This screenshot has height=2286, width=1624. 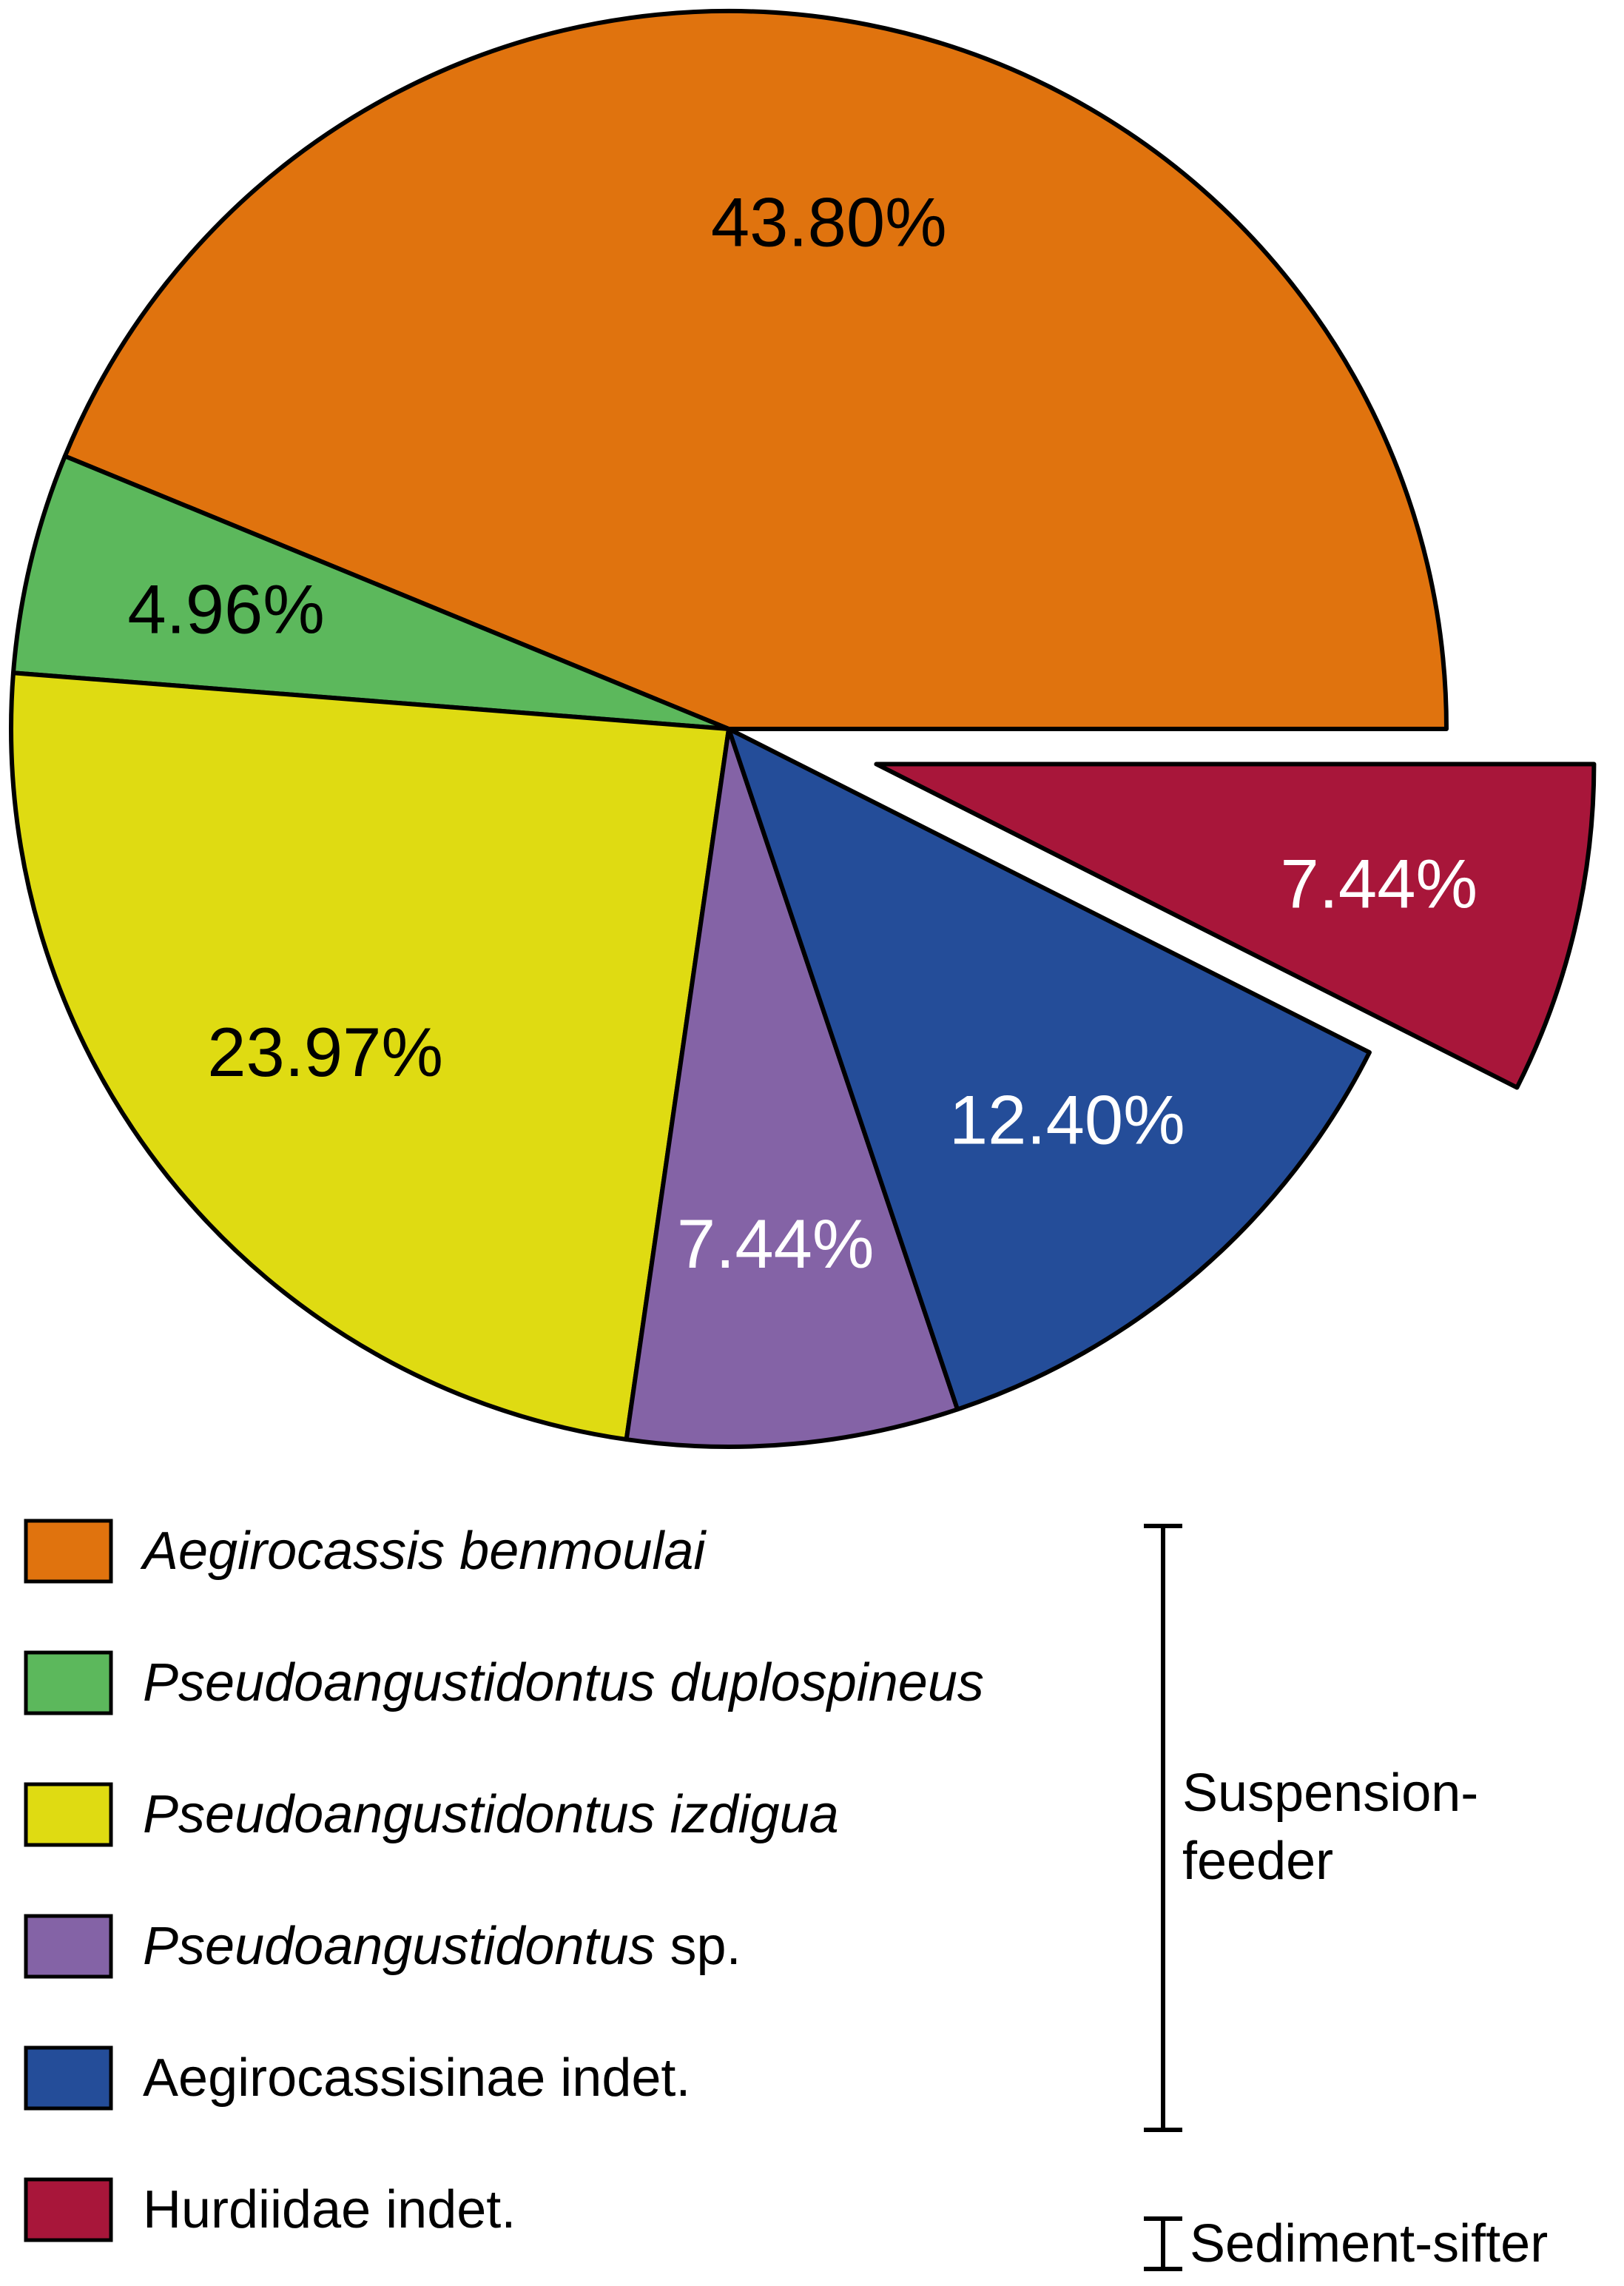 I want to click on legend-item-0: Aegirocassis benmoulai, so click(x=365, y=1551).